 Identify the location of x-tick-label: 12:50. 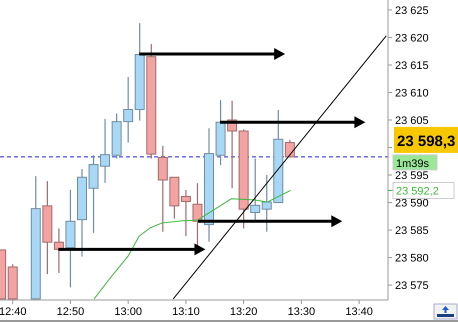
(70, 312).